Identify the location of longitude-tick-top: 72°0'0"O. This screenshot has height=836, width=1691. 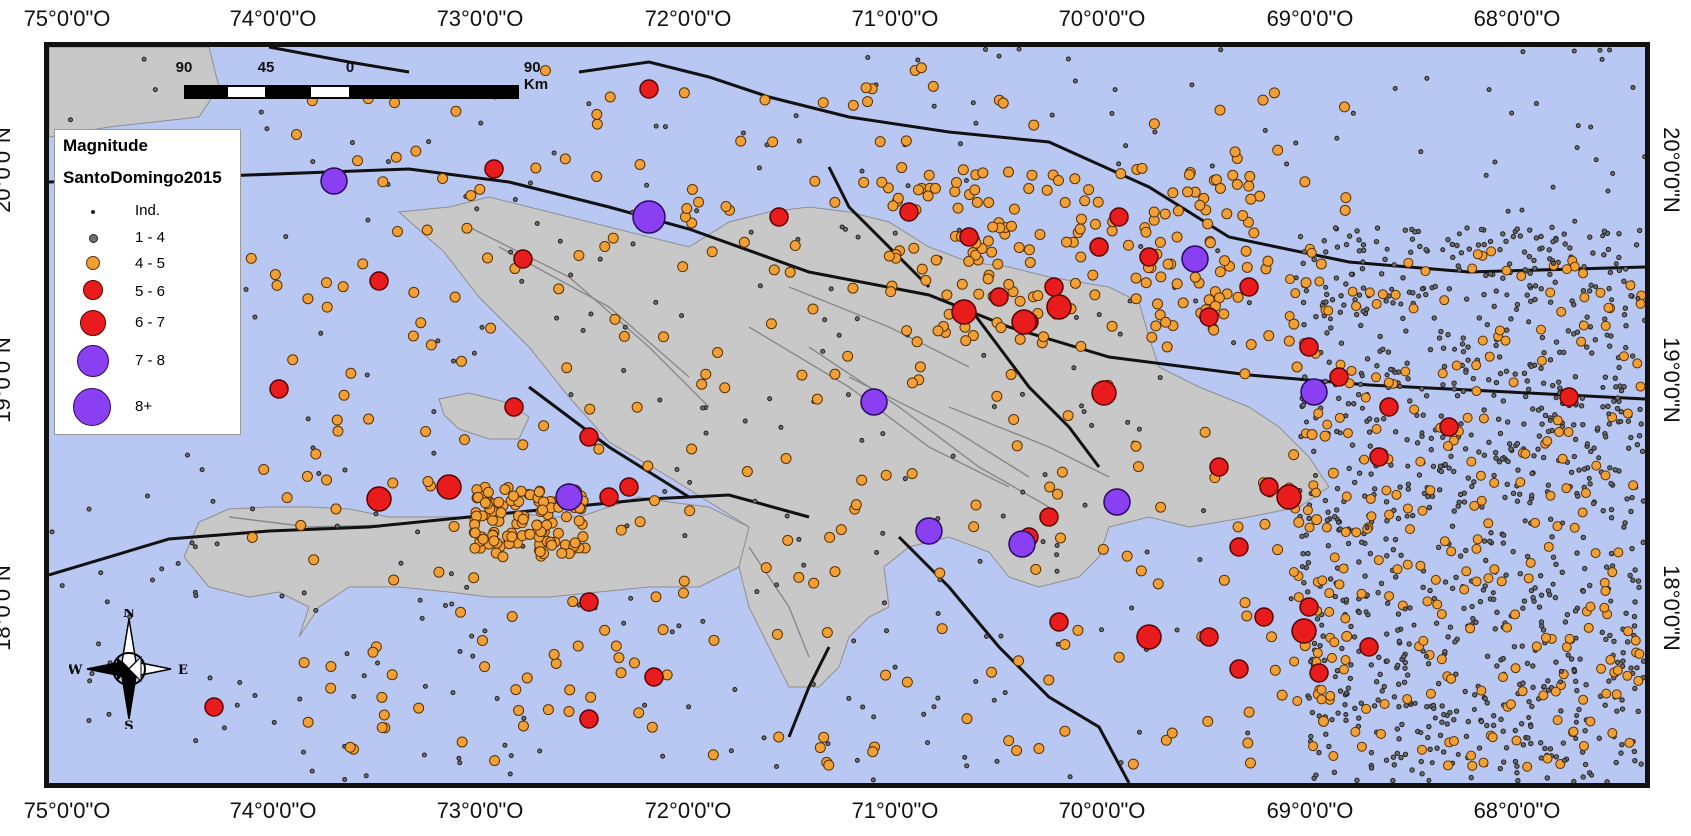
(688, 18).